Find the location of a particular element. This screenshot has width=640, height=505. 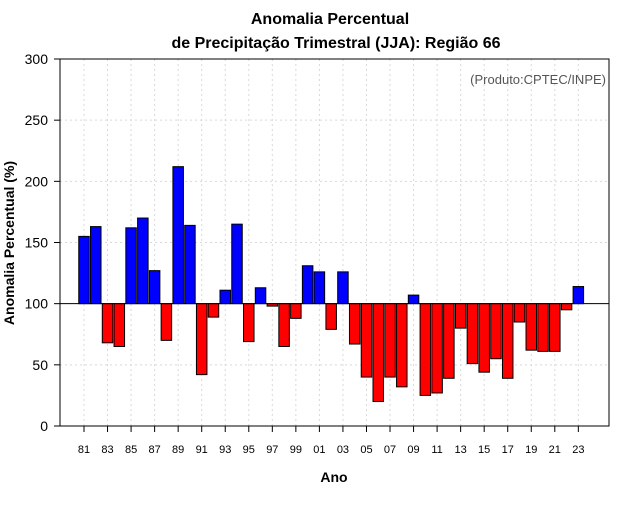

x-tick-label: 07 is located at coordinates (390, 450).